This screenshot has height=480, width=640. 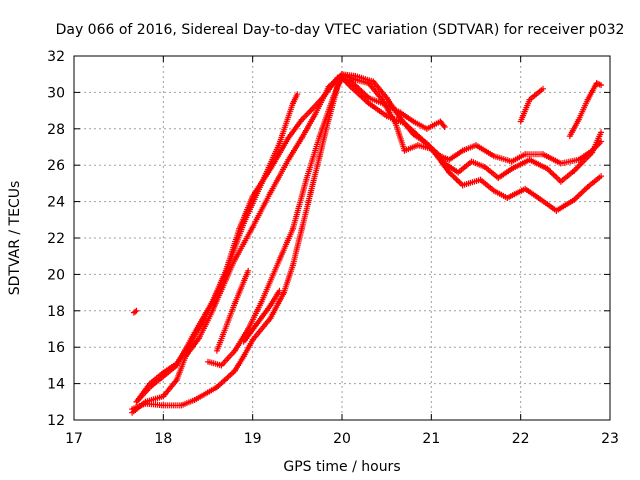 What do you see at coordinates (15, 238) in the screenshot?
I see `y-axis-label: SDTVAR / TECUs` at bounding box center [15, 238].